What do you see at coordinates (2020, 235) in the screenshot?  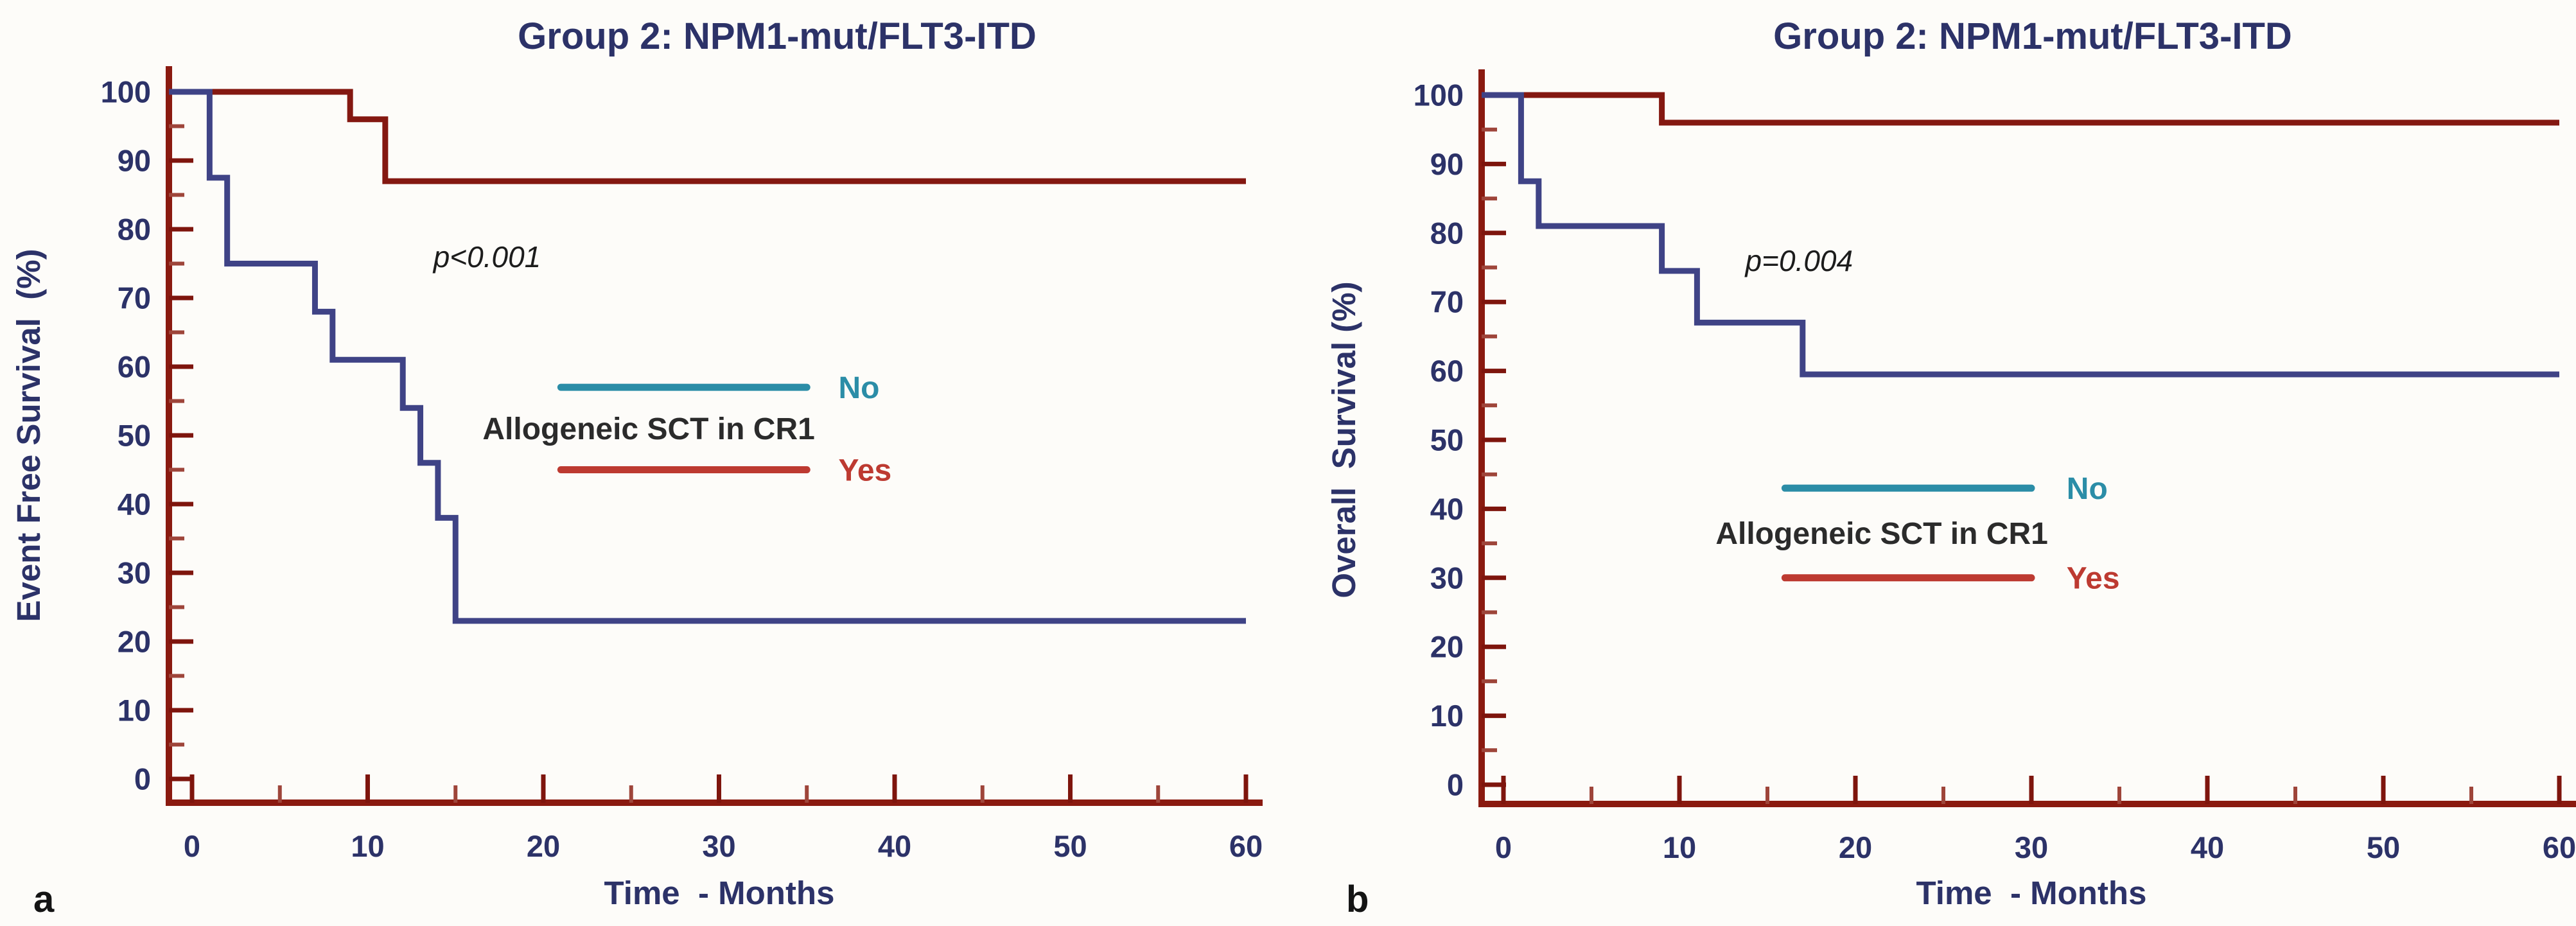 I see `km-curve-no` at bounding box center [2020, 235].